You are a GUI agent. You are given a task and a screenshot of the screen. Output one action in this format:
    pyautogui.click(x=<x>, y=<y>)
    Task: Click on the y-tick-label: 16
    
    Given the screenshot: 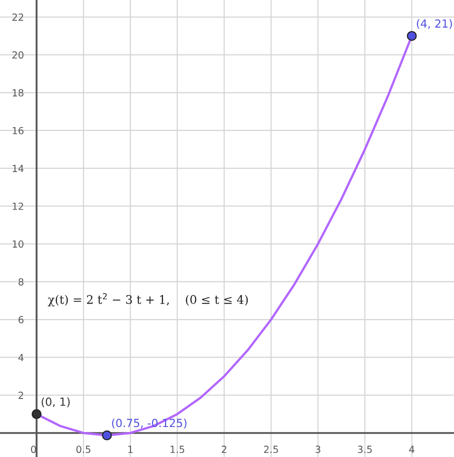 What is the action you would take?
    pyautogui.click(x=18, y=130)
    